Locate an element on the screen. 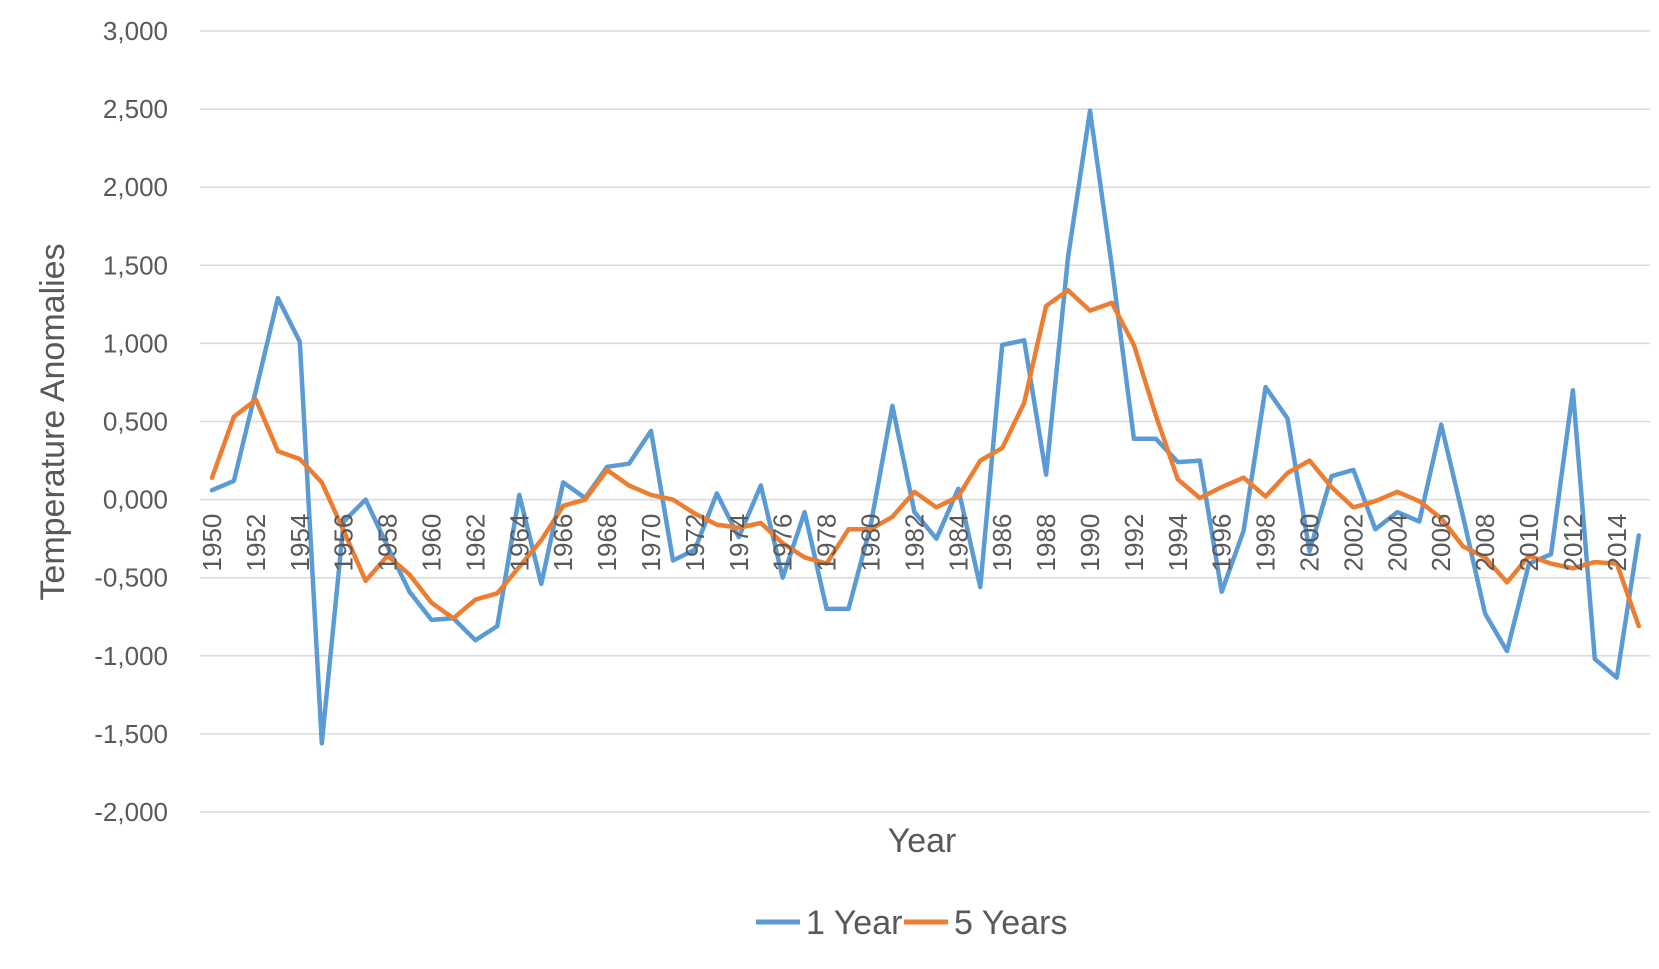 Image resolution: width=1659 pixels, height=969 pixels. y-tick-label: -0,500 is located at coordinates (131, 578).